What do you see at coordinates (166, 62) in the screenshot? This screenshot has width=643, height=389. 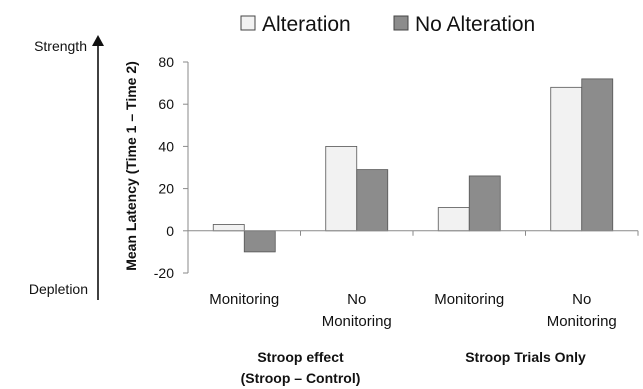 I see `y-tick-label: 80` at bounding box center [166, 62].